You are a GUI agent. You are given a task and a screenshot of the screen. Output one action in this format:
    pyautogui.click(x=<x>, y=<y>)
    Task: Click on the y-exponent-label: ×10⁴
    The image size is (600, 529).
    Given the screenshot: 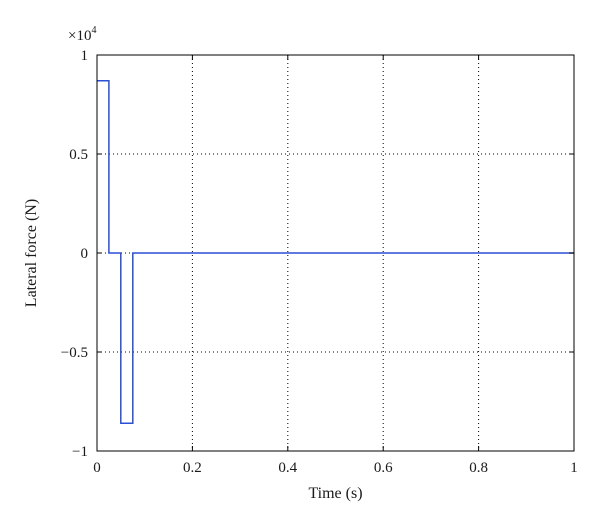 What is the action you would take?
    pyautogui.click(x=82, y=34)
    